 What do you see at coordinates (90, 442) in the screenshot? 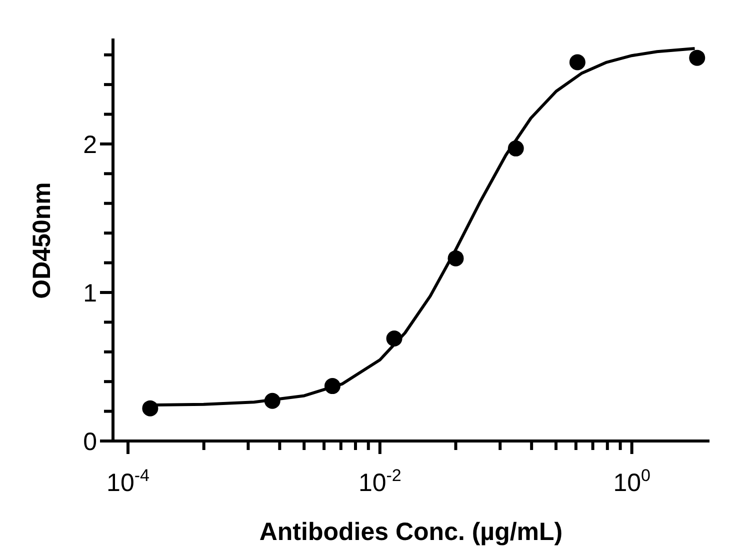
I see `y-tick-label: 0` at bounding box center [90, 442].